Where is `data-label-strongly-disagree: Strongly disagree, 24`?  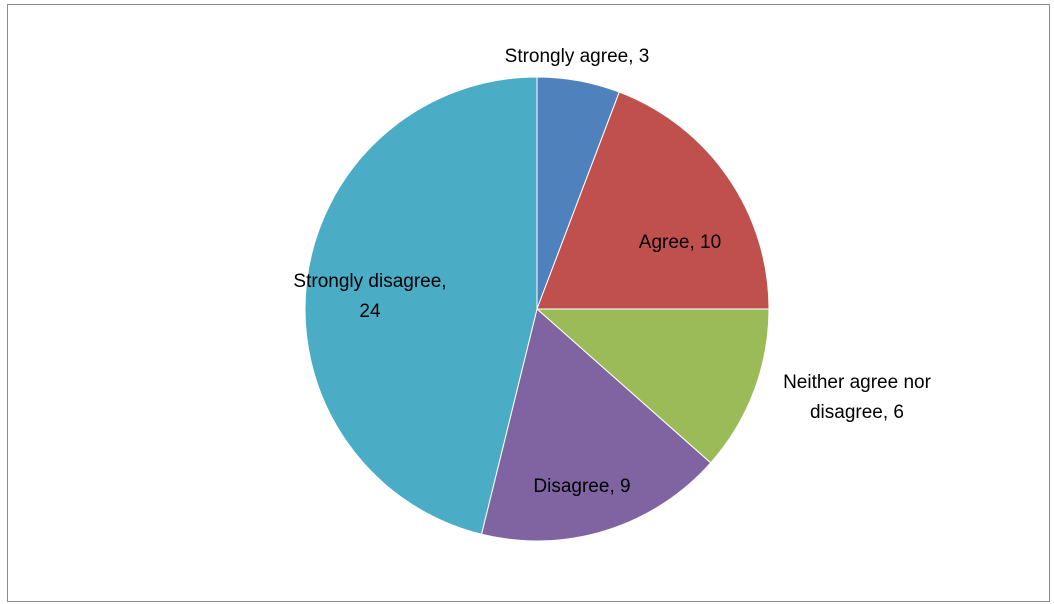 data-label-strongly-disagree: Strongly disagree, 24 is located at coordinates (369, 296).